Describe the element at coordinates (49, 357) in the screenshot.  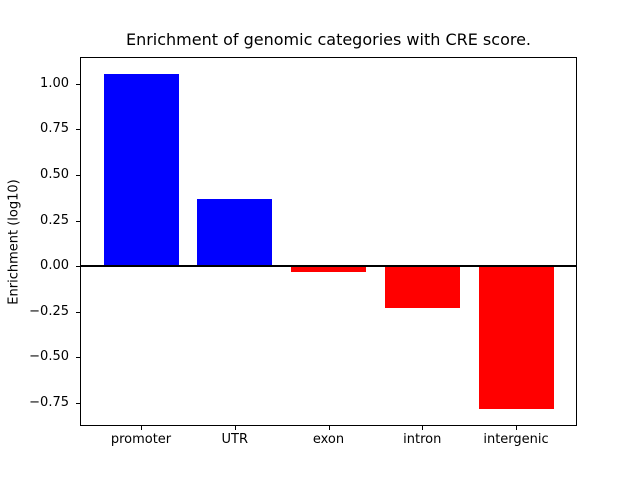
I see `y-tick-label: −0.50` at that location.